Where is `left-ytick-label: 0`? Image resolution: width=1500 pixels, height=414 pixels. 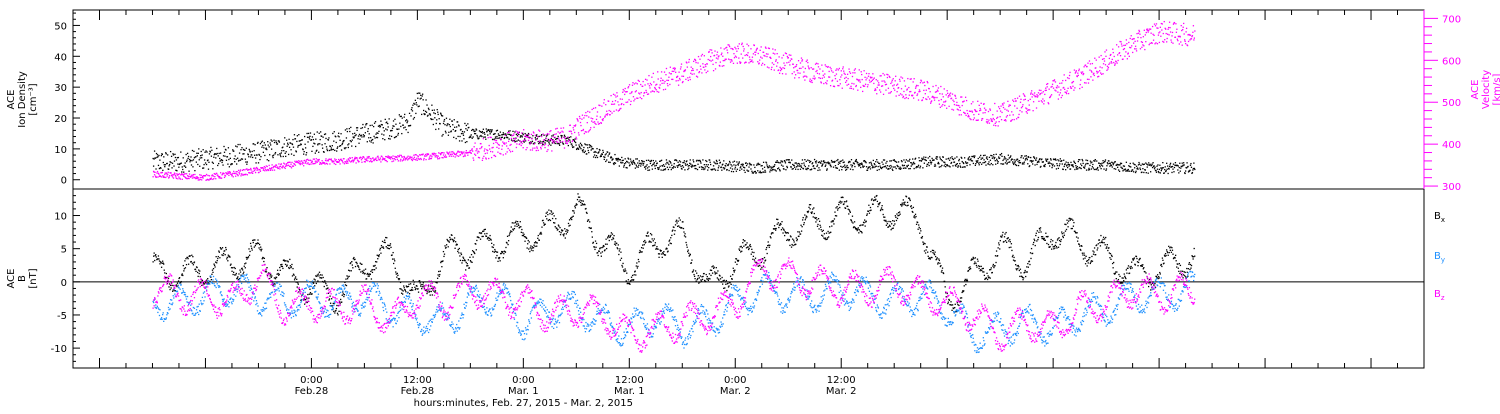 left-ytick-label: 0 is located at coordinates (64, 181).